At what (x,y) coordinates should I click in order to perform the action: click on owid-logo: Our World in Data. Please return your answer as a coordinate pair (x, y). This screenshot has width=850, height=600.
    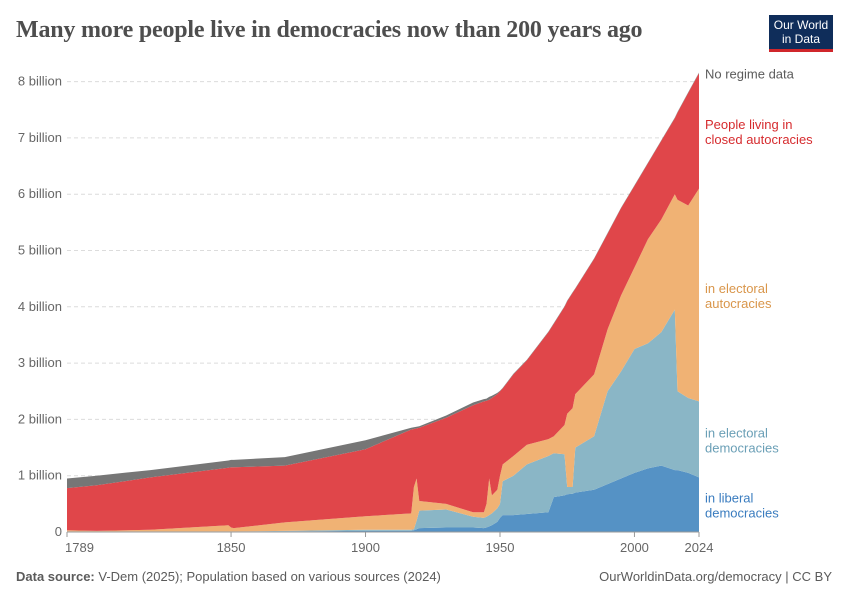
    Looking at the image, I should click on (801, 33).